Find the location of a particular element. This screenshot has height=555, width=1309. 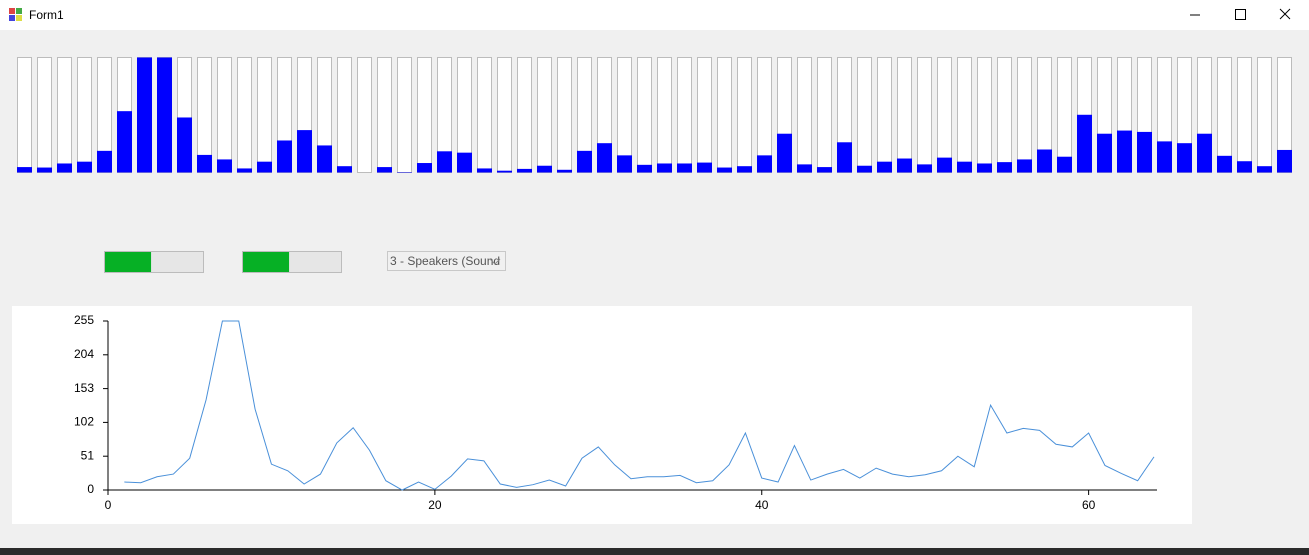

y-tick-label: 153 is located at coordinates (84, 388).